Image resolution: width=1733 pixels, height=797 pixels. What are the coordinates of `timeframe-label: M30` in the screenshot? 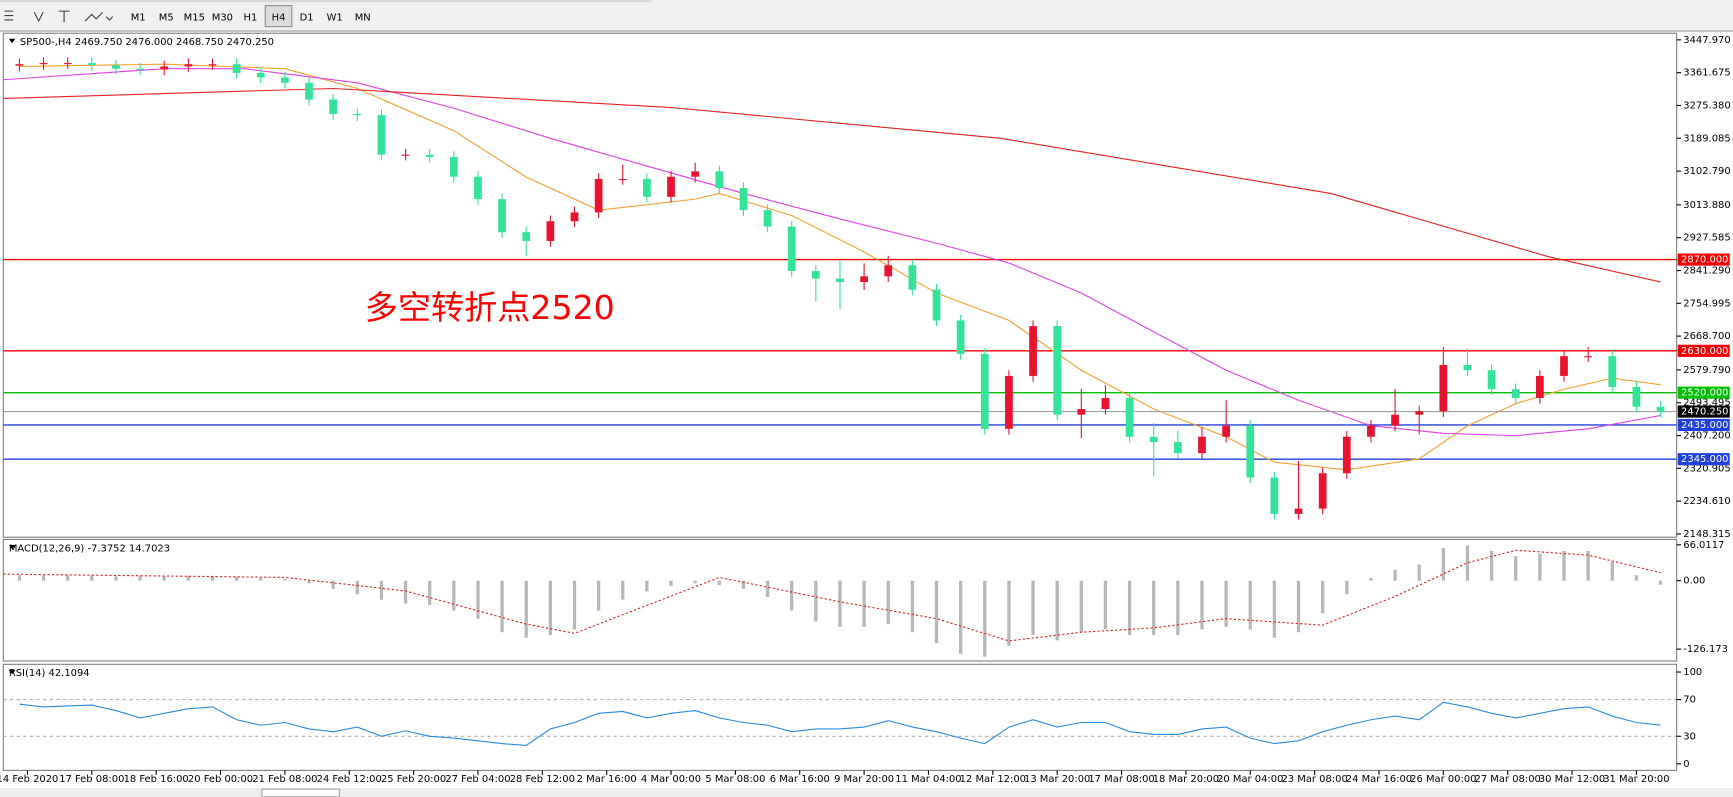 It's located at (222, 18).